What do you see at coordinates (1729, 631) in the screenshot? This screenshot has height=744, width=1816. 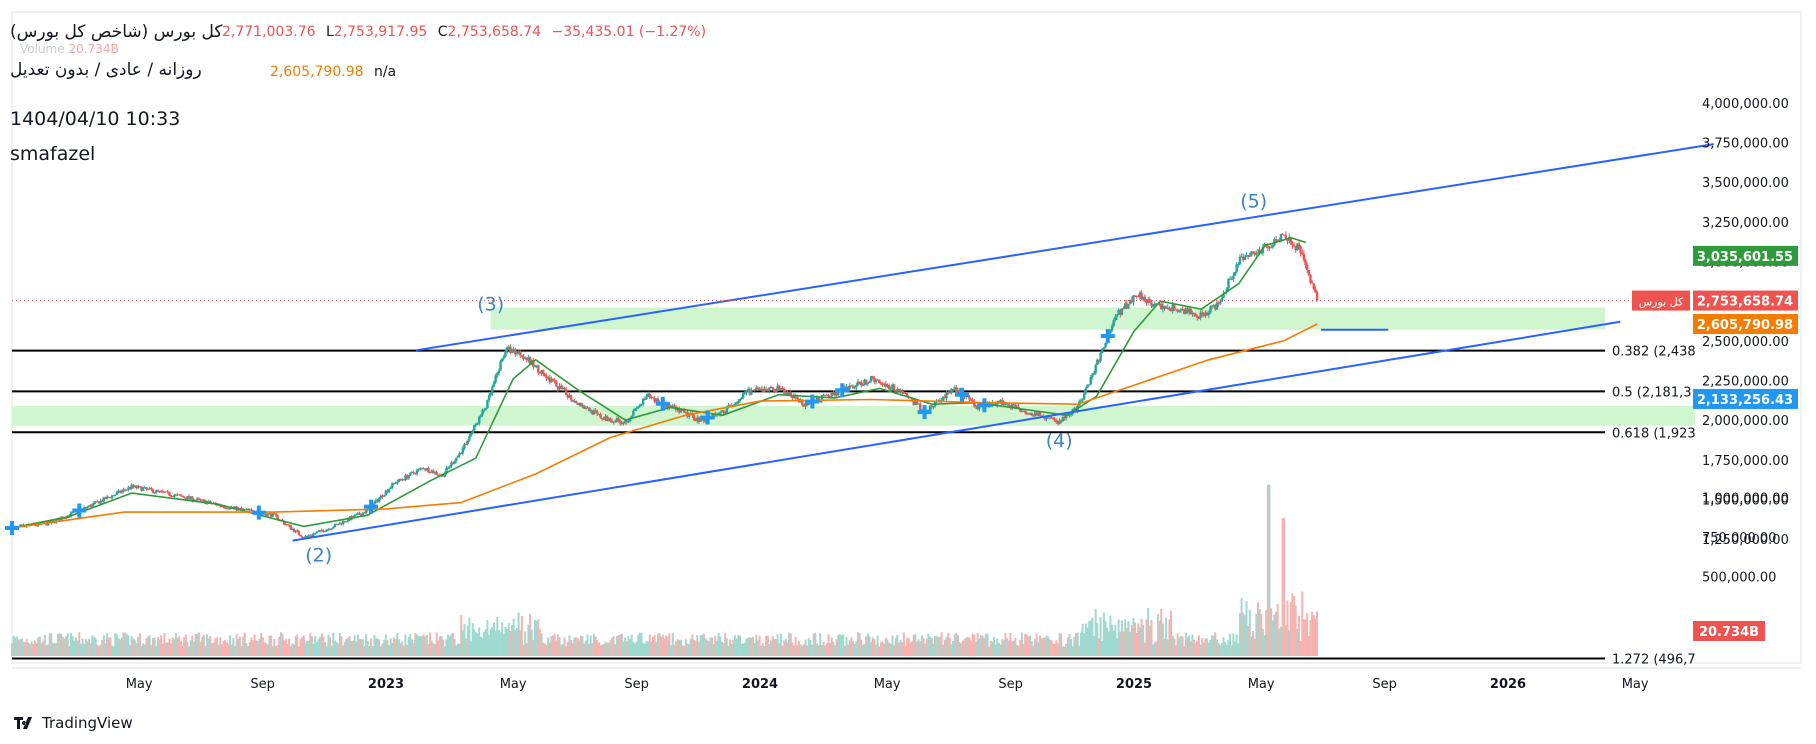 I see `volume-tag-box` at bounding box center [1729, 631].